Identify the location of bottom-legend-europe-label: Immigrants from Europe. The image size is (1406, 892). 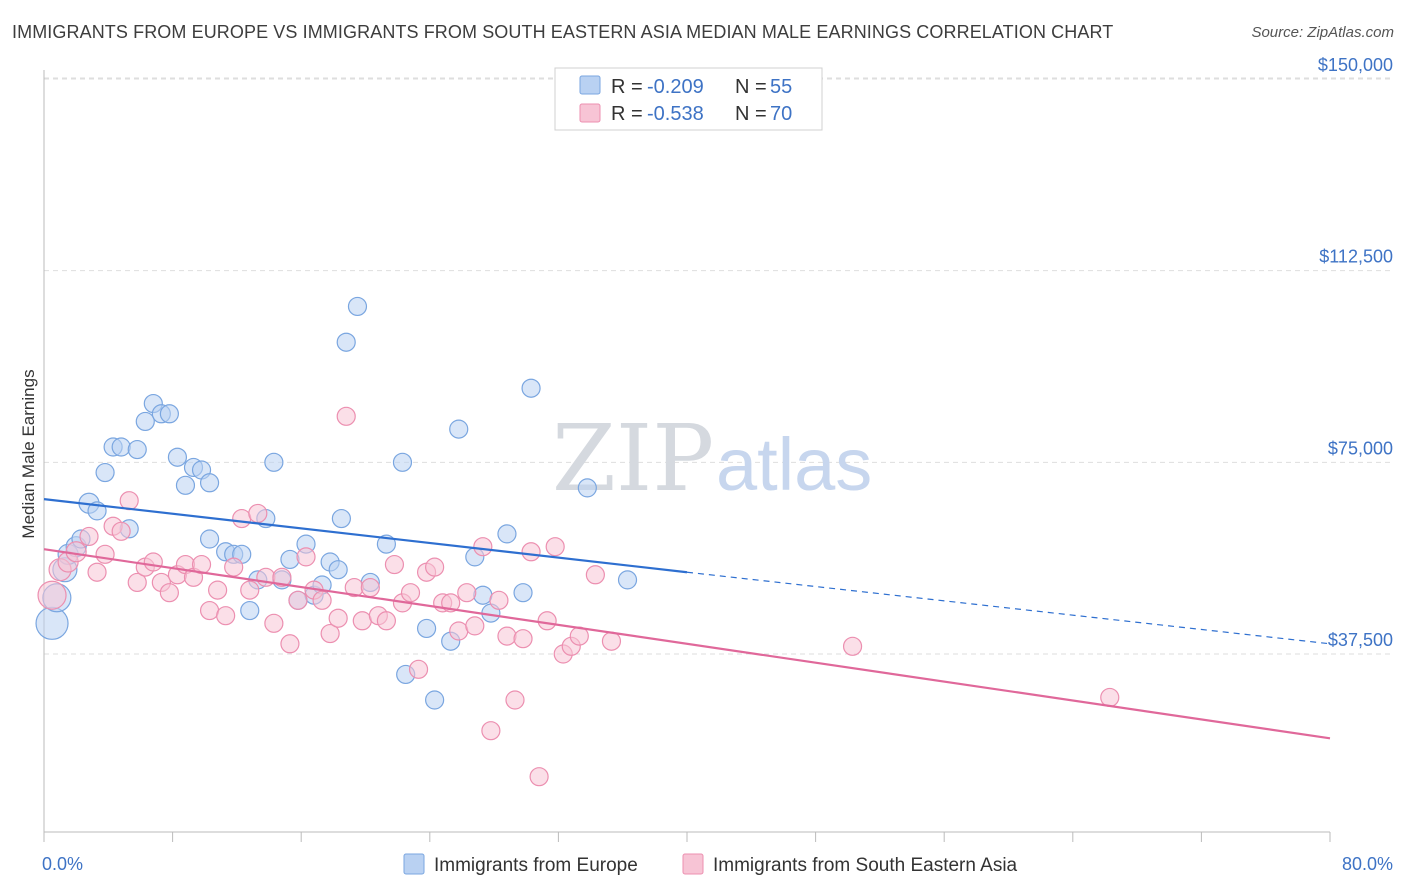
(536, 865).